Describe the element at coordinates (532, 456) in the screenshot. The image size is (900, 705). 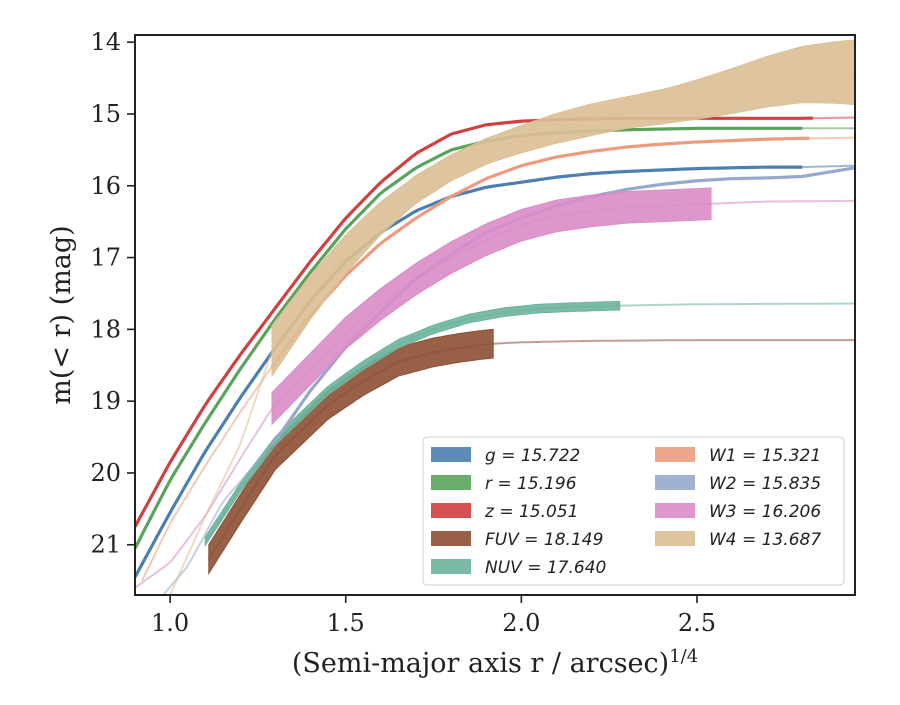
I see `legend-label: g = 15.722` at that location.